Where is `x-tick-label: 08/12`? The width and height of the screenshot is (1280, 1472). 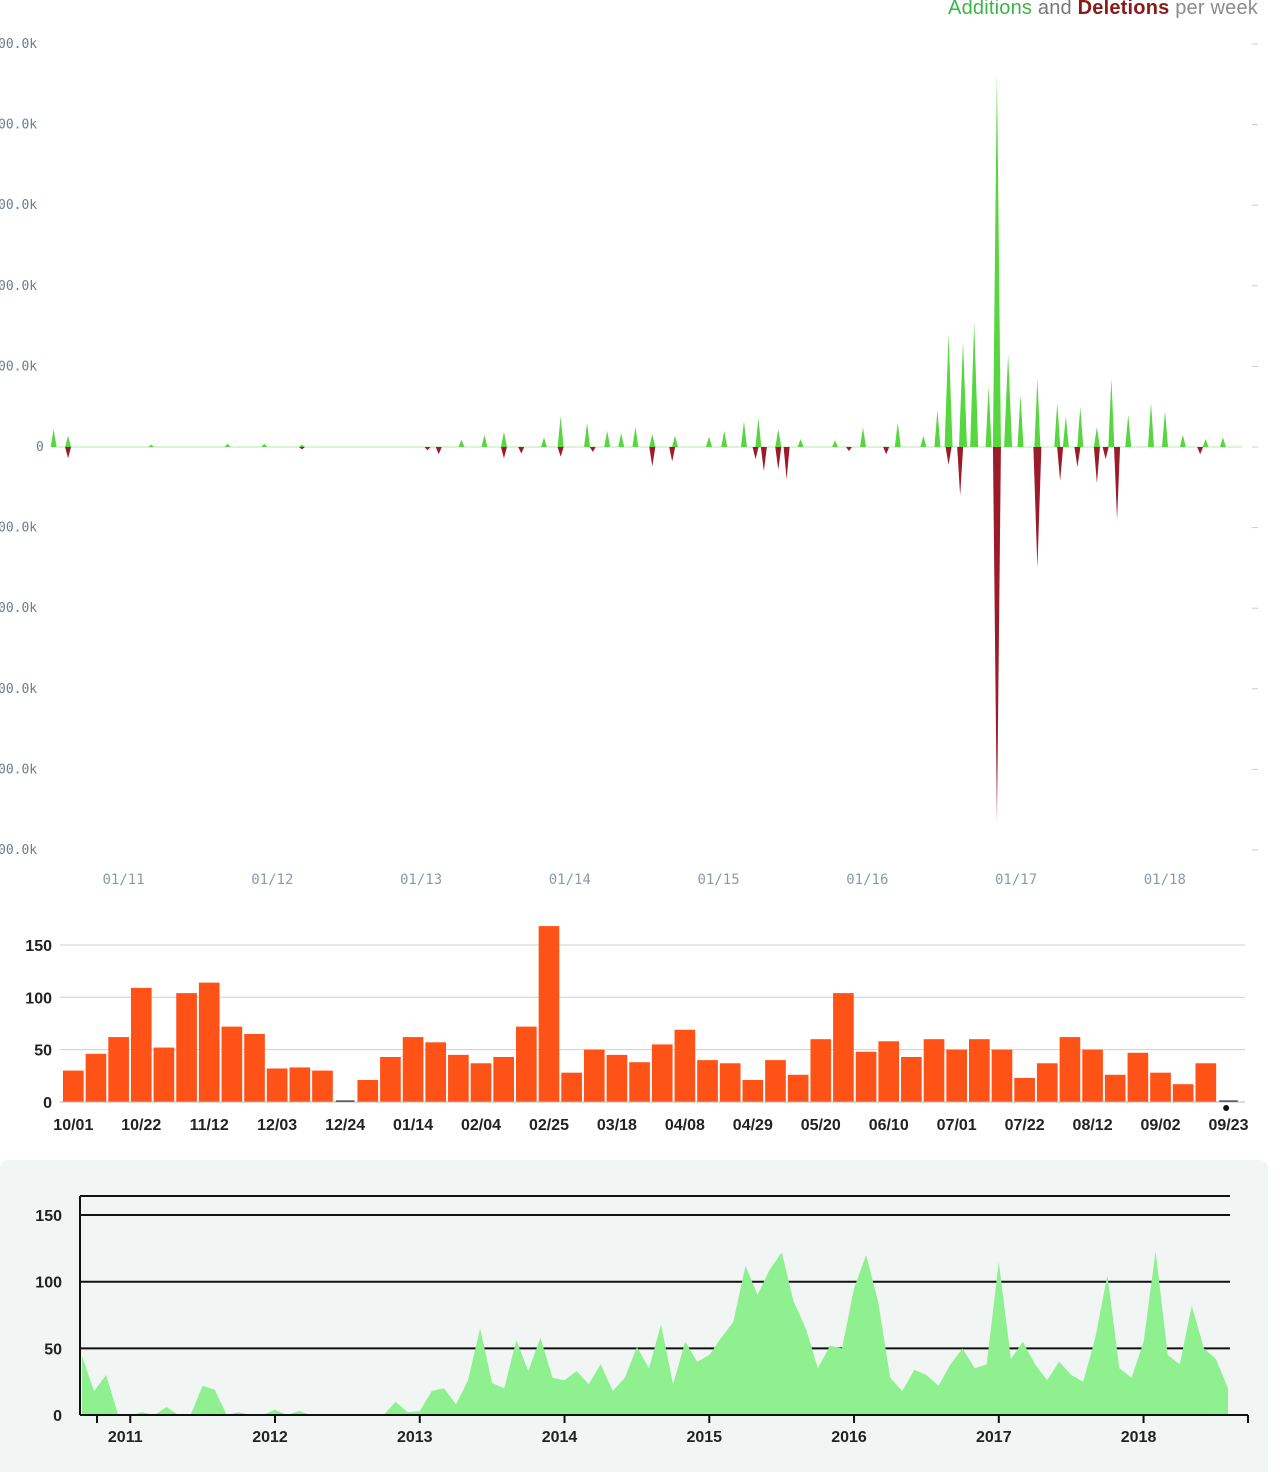 x-tick-label: 08/12 is located at coordinates (1093, 1125).